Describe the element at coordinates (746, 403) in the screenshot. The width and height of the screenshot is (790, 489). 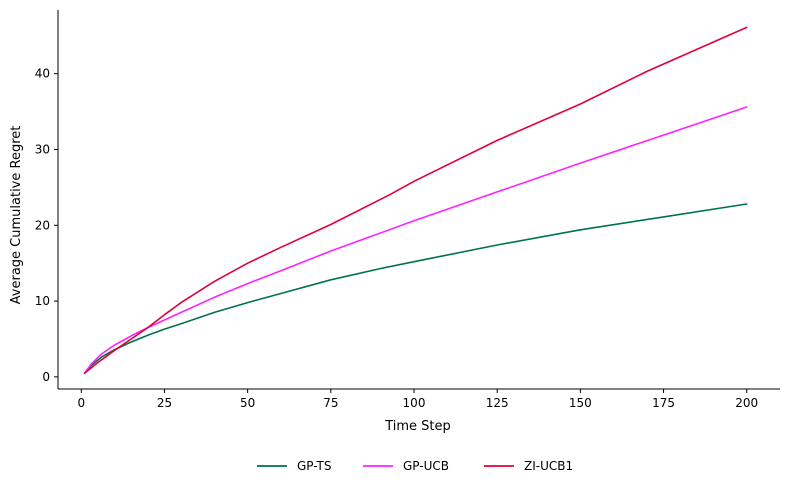
I see `x-tick-label: 200` at that location.